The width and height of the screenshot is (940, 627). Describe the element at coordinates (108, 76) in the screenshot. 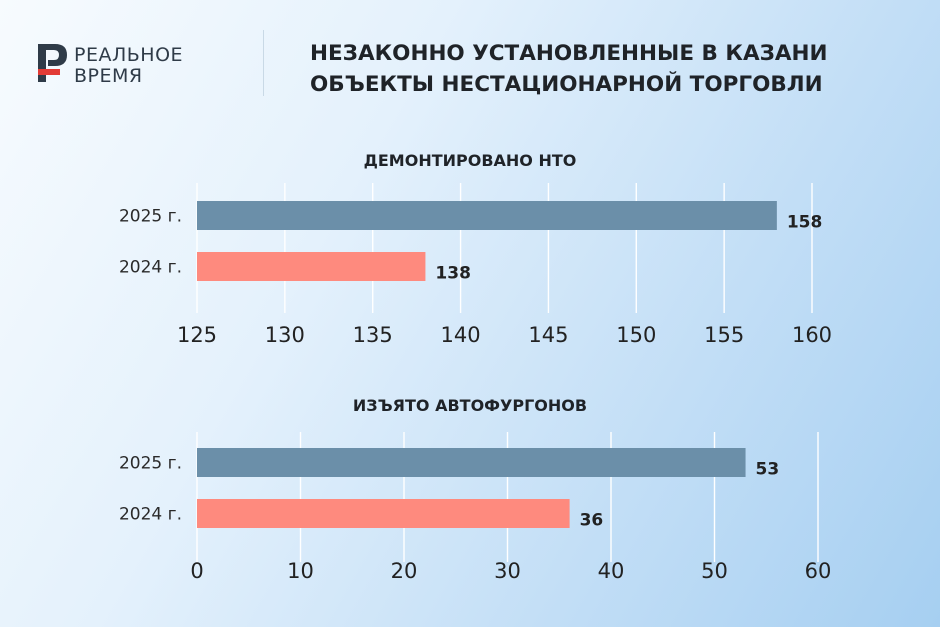

I see `brand-line-2: ВРЕМЯ` at that location.